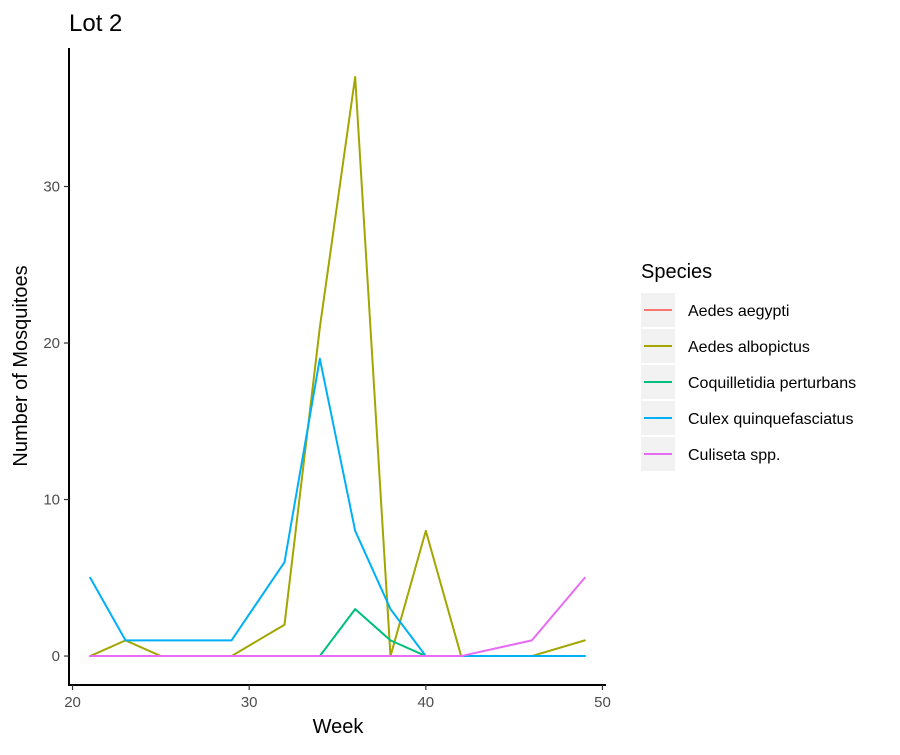  I want to click on series-line-culiseta-spp, so click(337, 617).